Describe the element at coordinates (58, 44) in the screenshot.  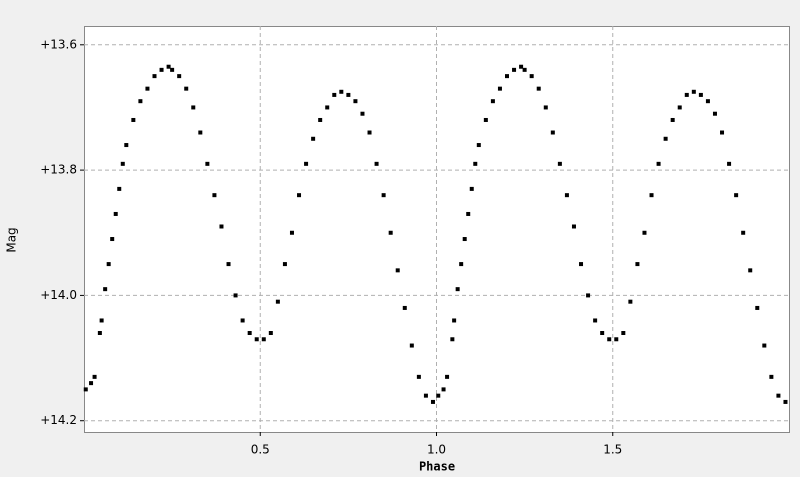
I see `y-tick-label: +13.6` at that location.